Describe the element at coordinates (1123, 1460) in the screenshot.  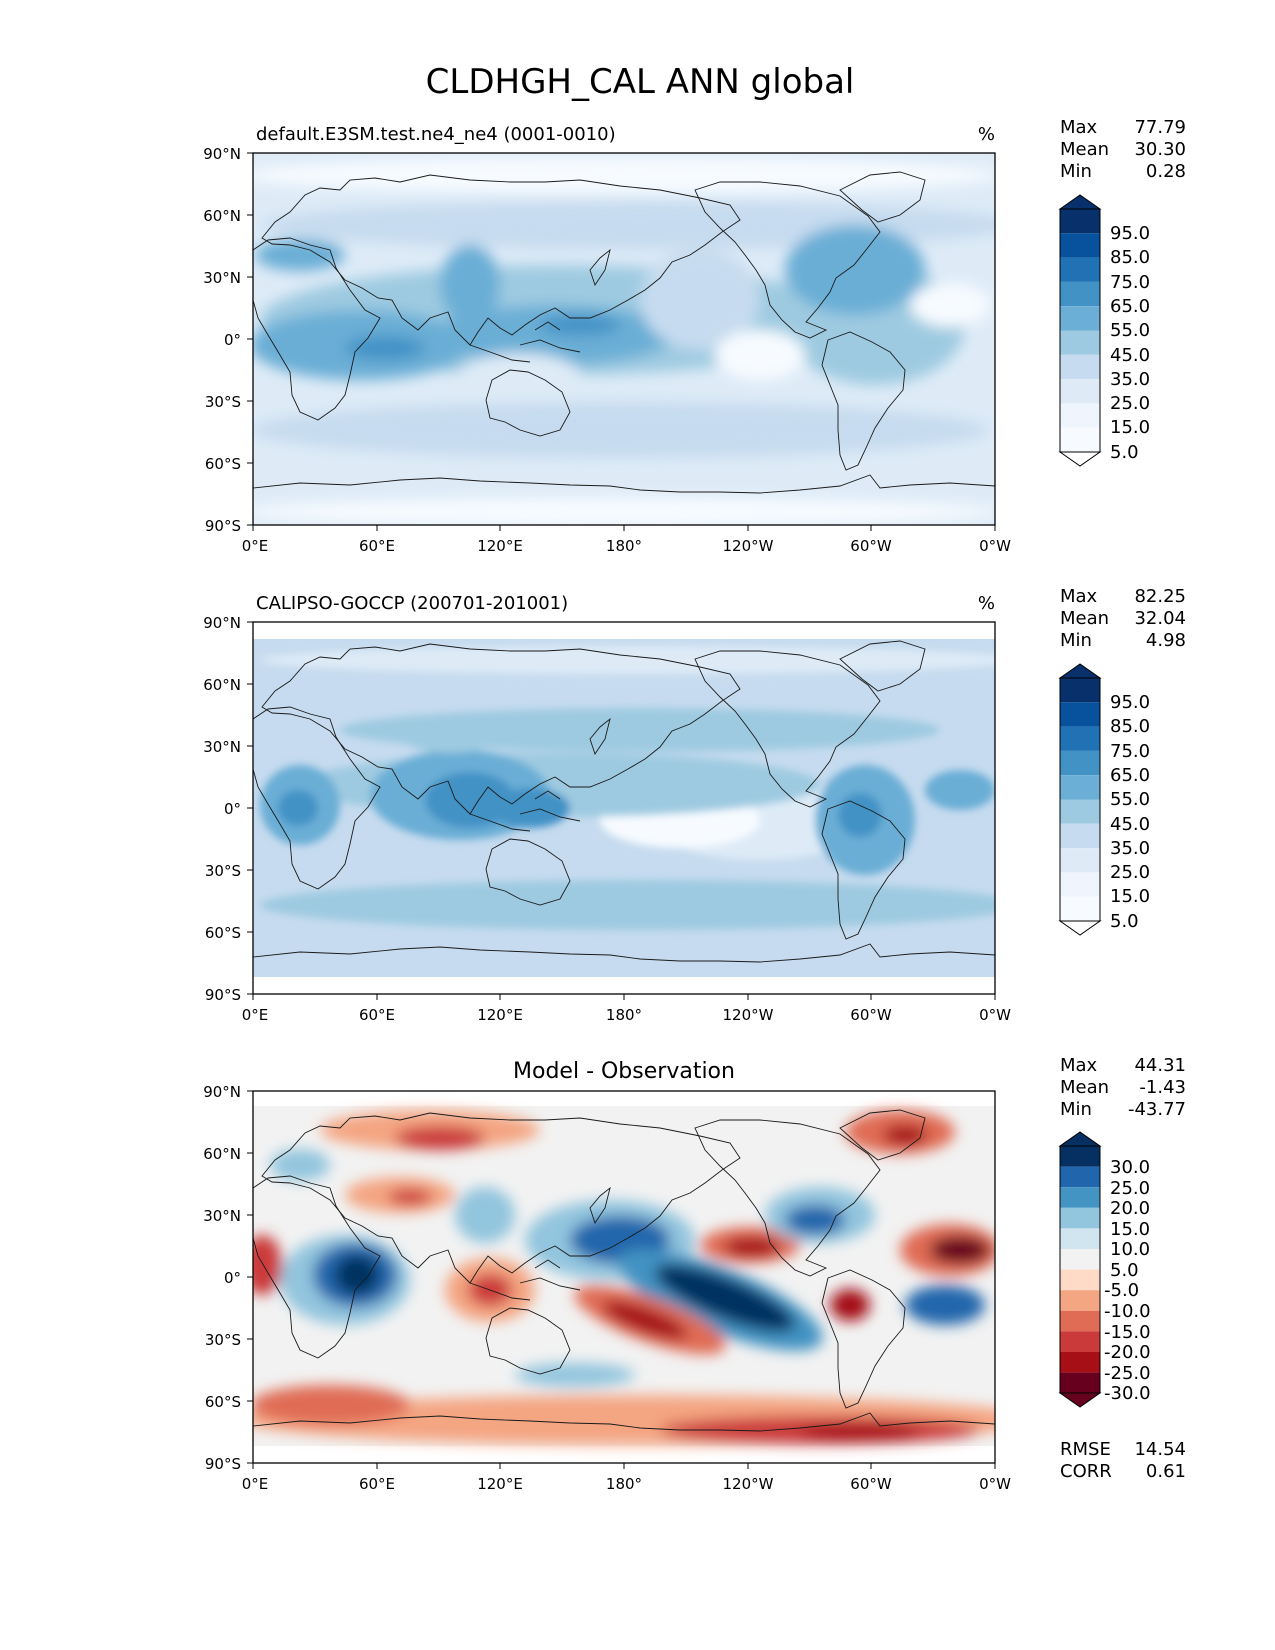
I see `panel-difference-footer-stats: RMSE 14.54 CORR 0.61` at that location.